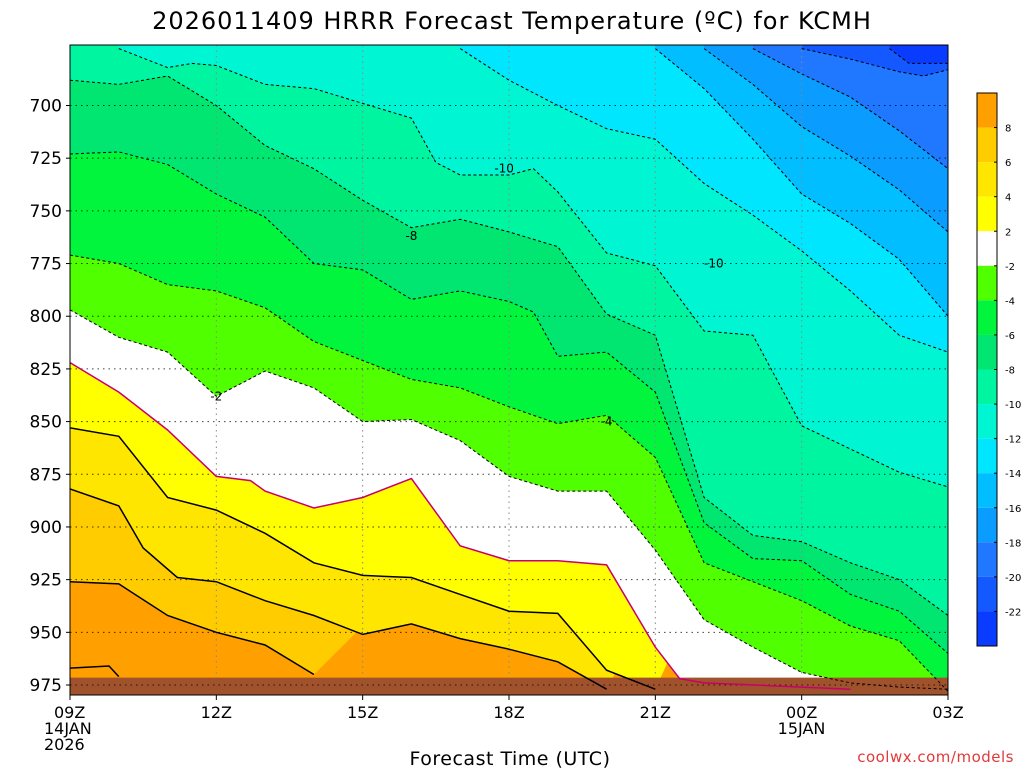  I want to click on contour-label-4: -4, so click(607, 422).